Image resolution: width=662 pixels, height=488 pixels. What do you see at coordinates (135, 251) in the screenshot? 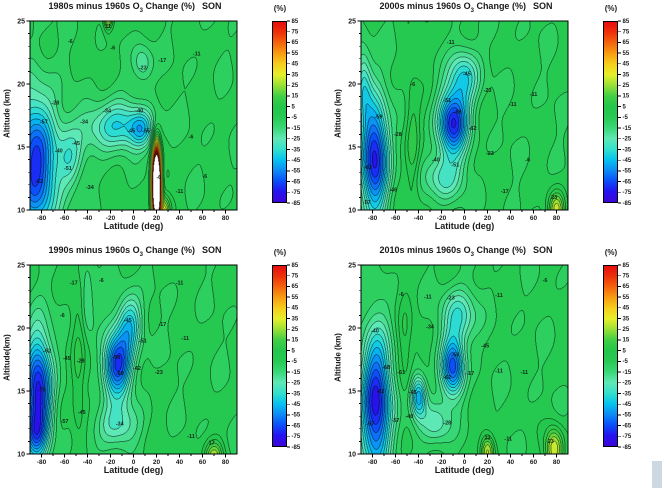
I see `panel-title: 1990s minus 1960s O3 Change (%) SON` at bounding box center [135, 251].